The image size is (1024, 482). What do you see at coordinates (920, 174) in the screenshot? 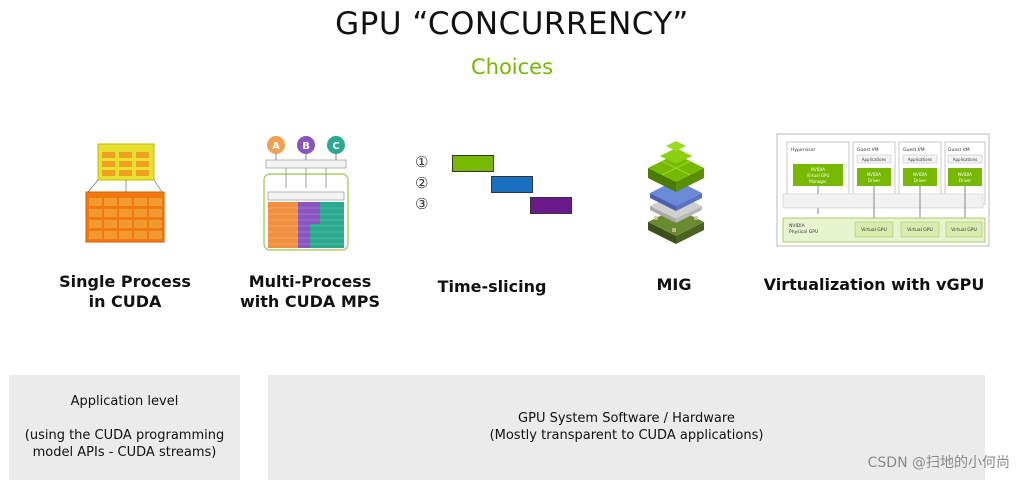
I see `driver-line-2a: NVIDIA` at bounding box center [920, 174].